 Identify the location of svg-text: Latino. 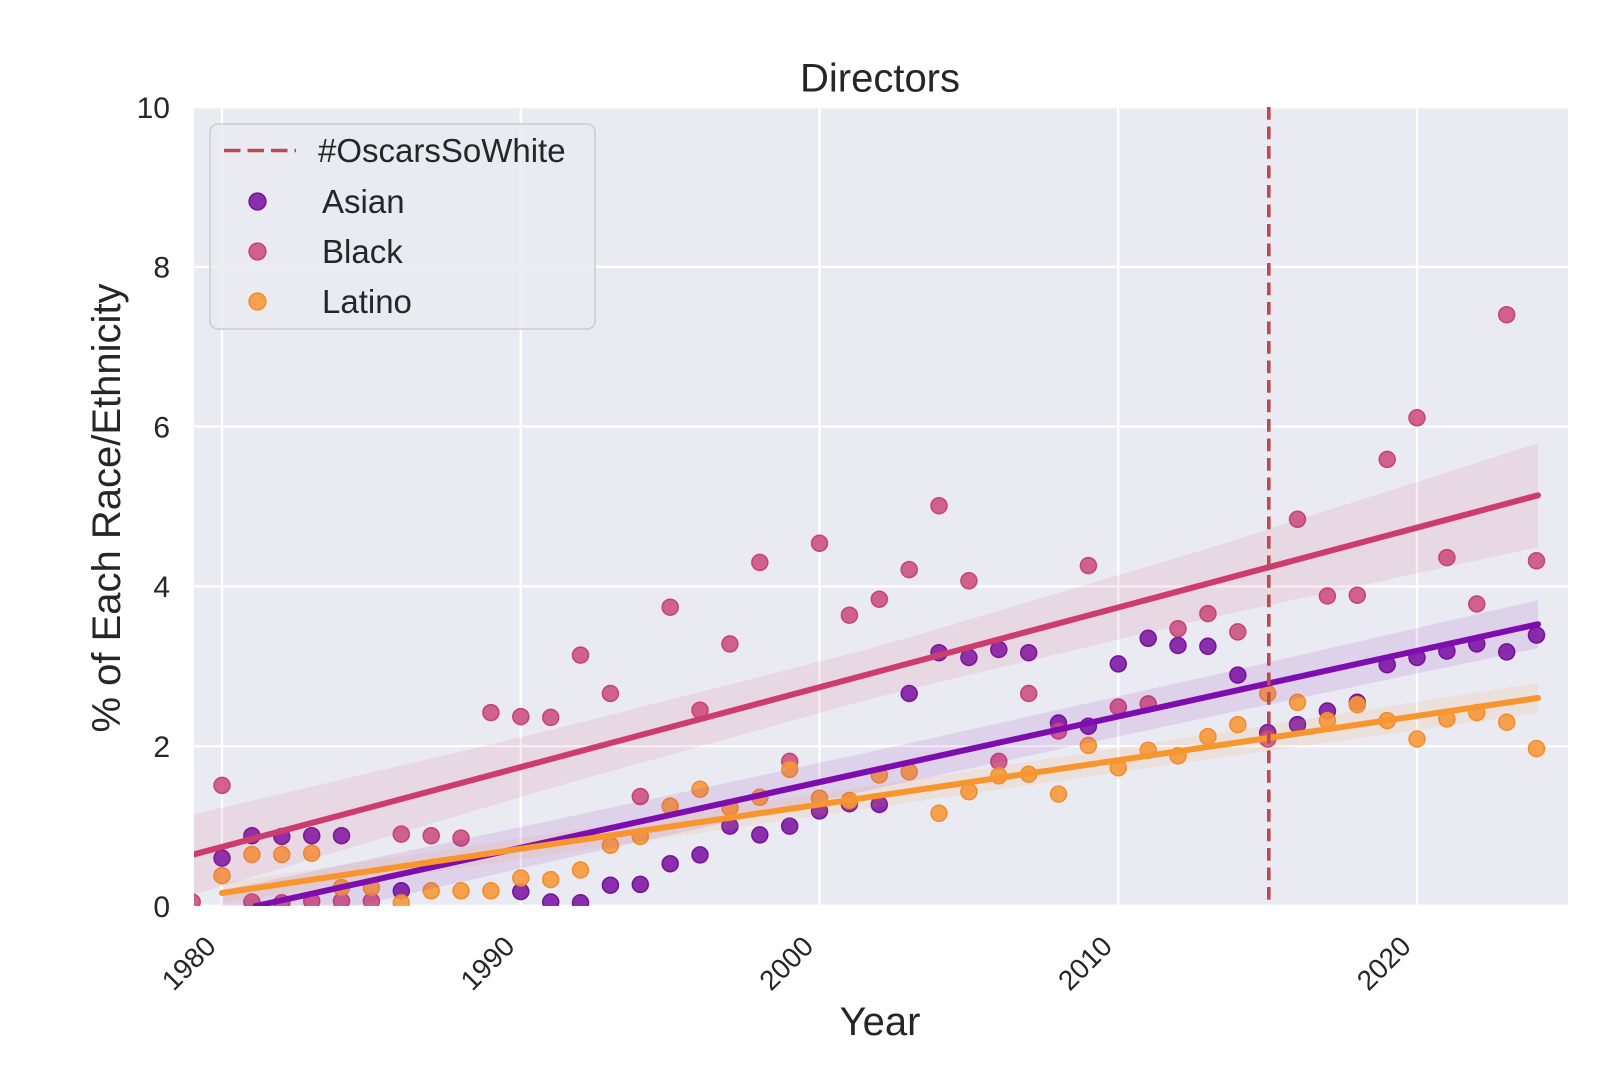
(367, 301).